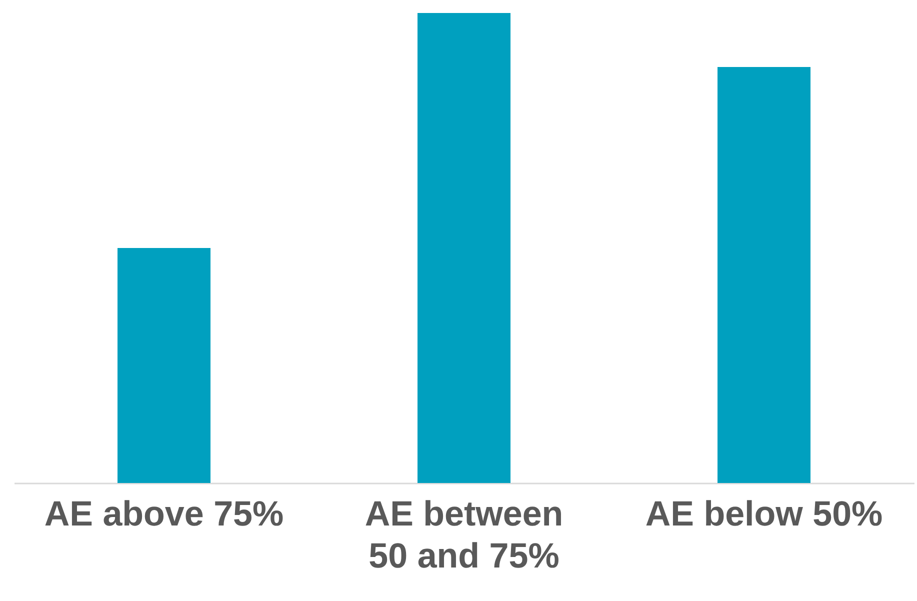 This screenshot has height=601, width=917. Describe the element at coordinates (164, 514) in the screenshot. I see `x-tick-label: AE above 75%` at that location.